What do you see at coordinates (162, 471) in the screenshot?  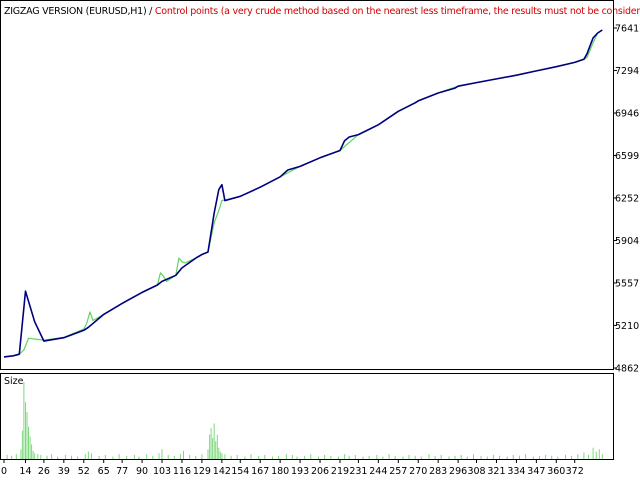 I see `x-tick-label: 103` at bounding box center [162, 471].